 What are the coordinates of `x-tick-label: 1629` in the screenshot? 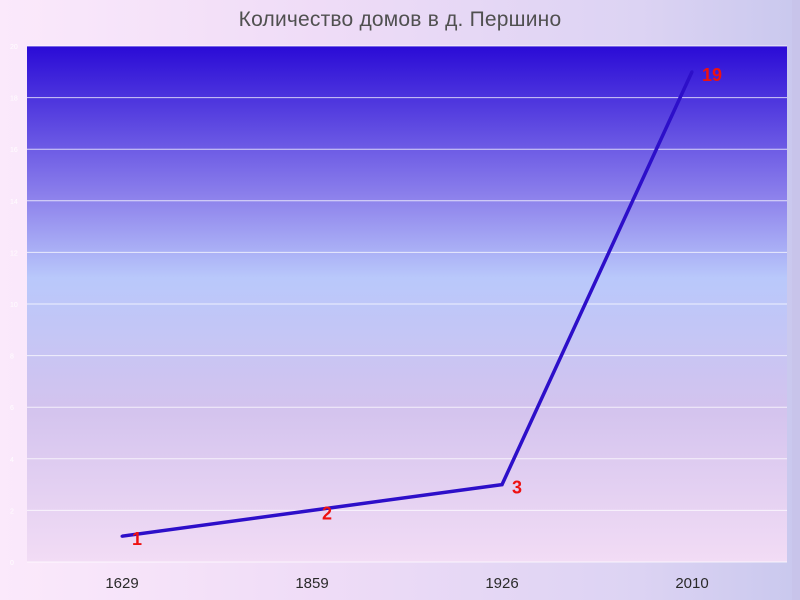 It's located at (121, 583).